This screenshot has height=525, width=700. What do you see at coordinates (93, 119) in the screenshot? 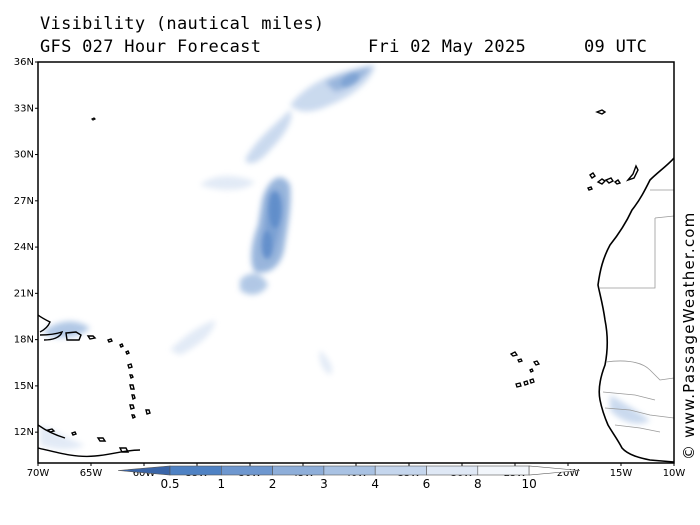
I see `bermuda-island` at bounding box center [93, 119].